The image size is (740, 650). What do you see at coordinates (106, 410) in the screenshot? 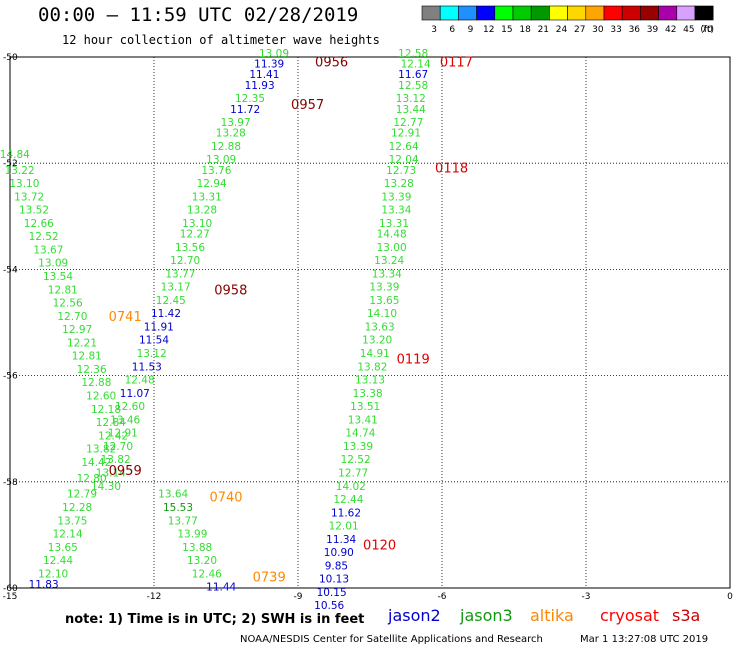
I see `swh-value: 12.18` at bounding box center [106, 410].